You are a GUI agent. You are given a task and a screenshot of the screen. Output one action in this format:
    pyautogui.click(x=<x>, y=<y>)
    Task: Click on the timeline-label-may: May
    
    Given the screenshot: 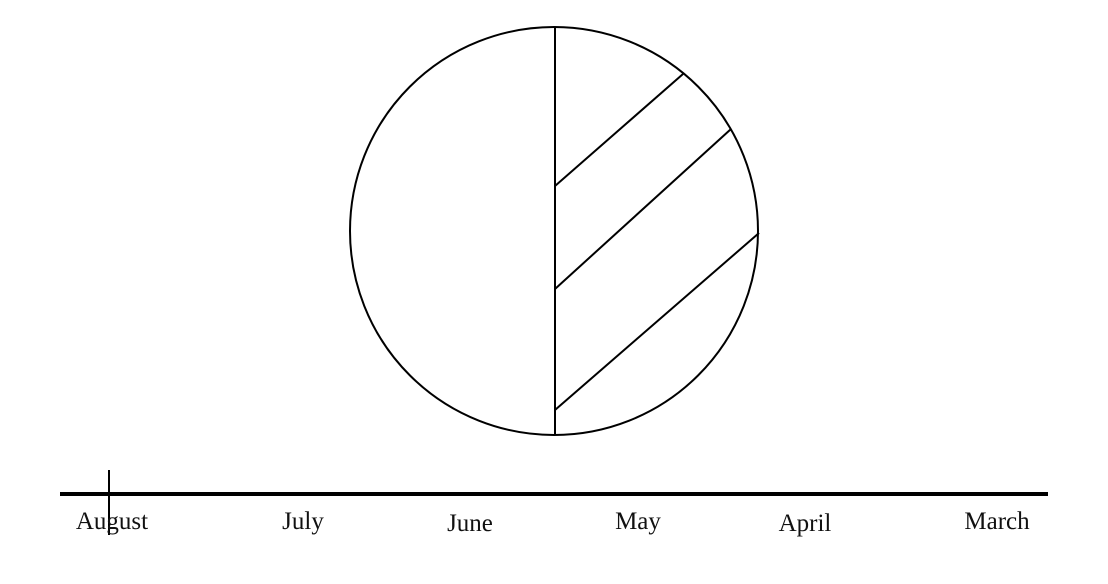 What is the action you would take?
    pyautogui.click(x=638, y=521)
    